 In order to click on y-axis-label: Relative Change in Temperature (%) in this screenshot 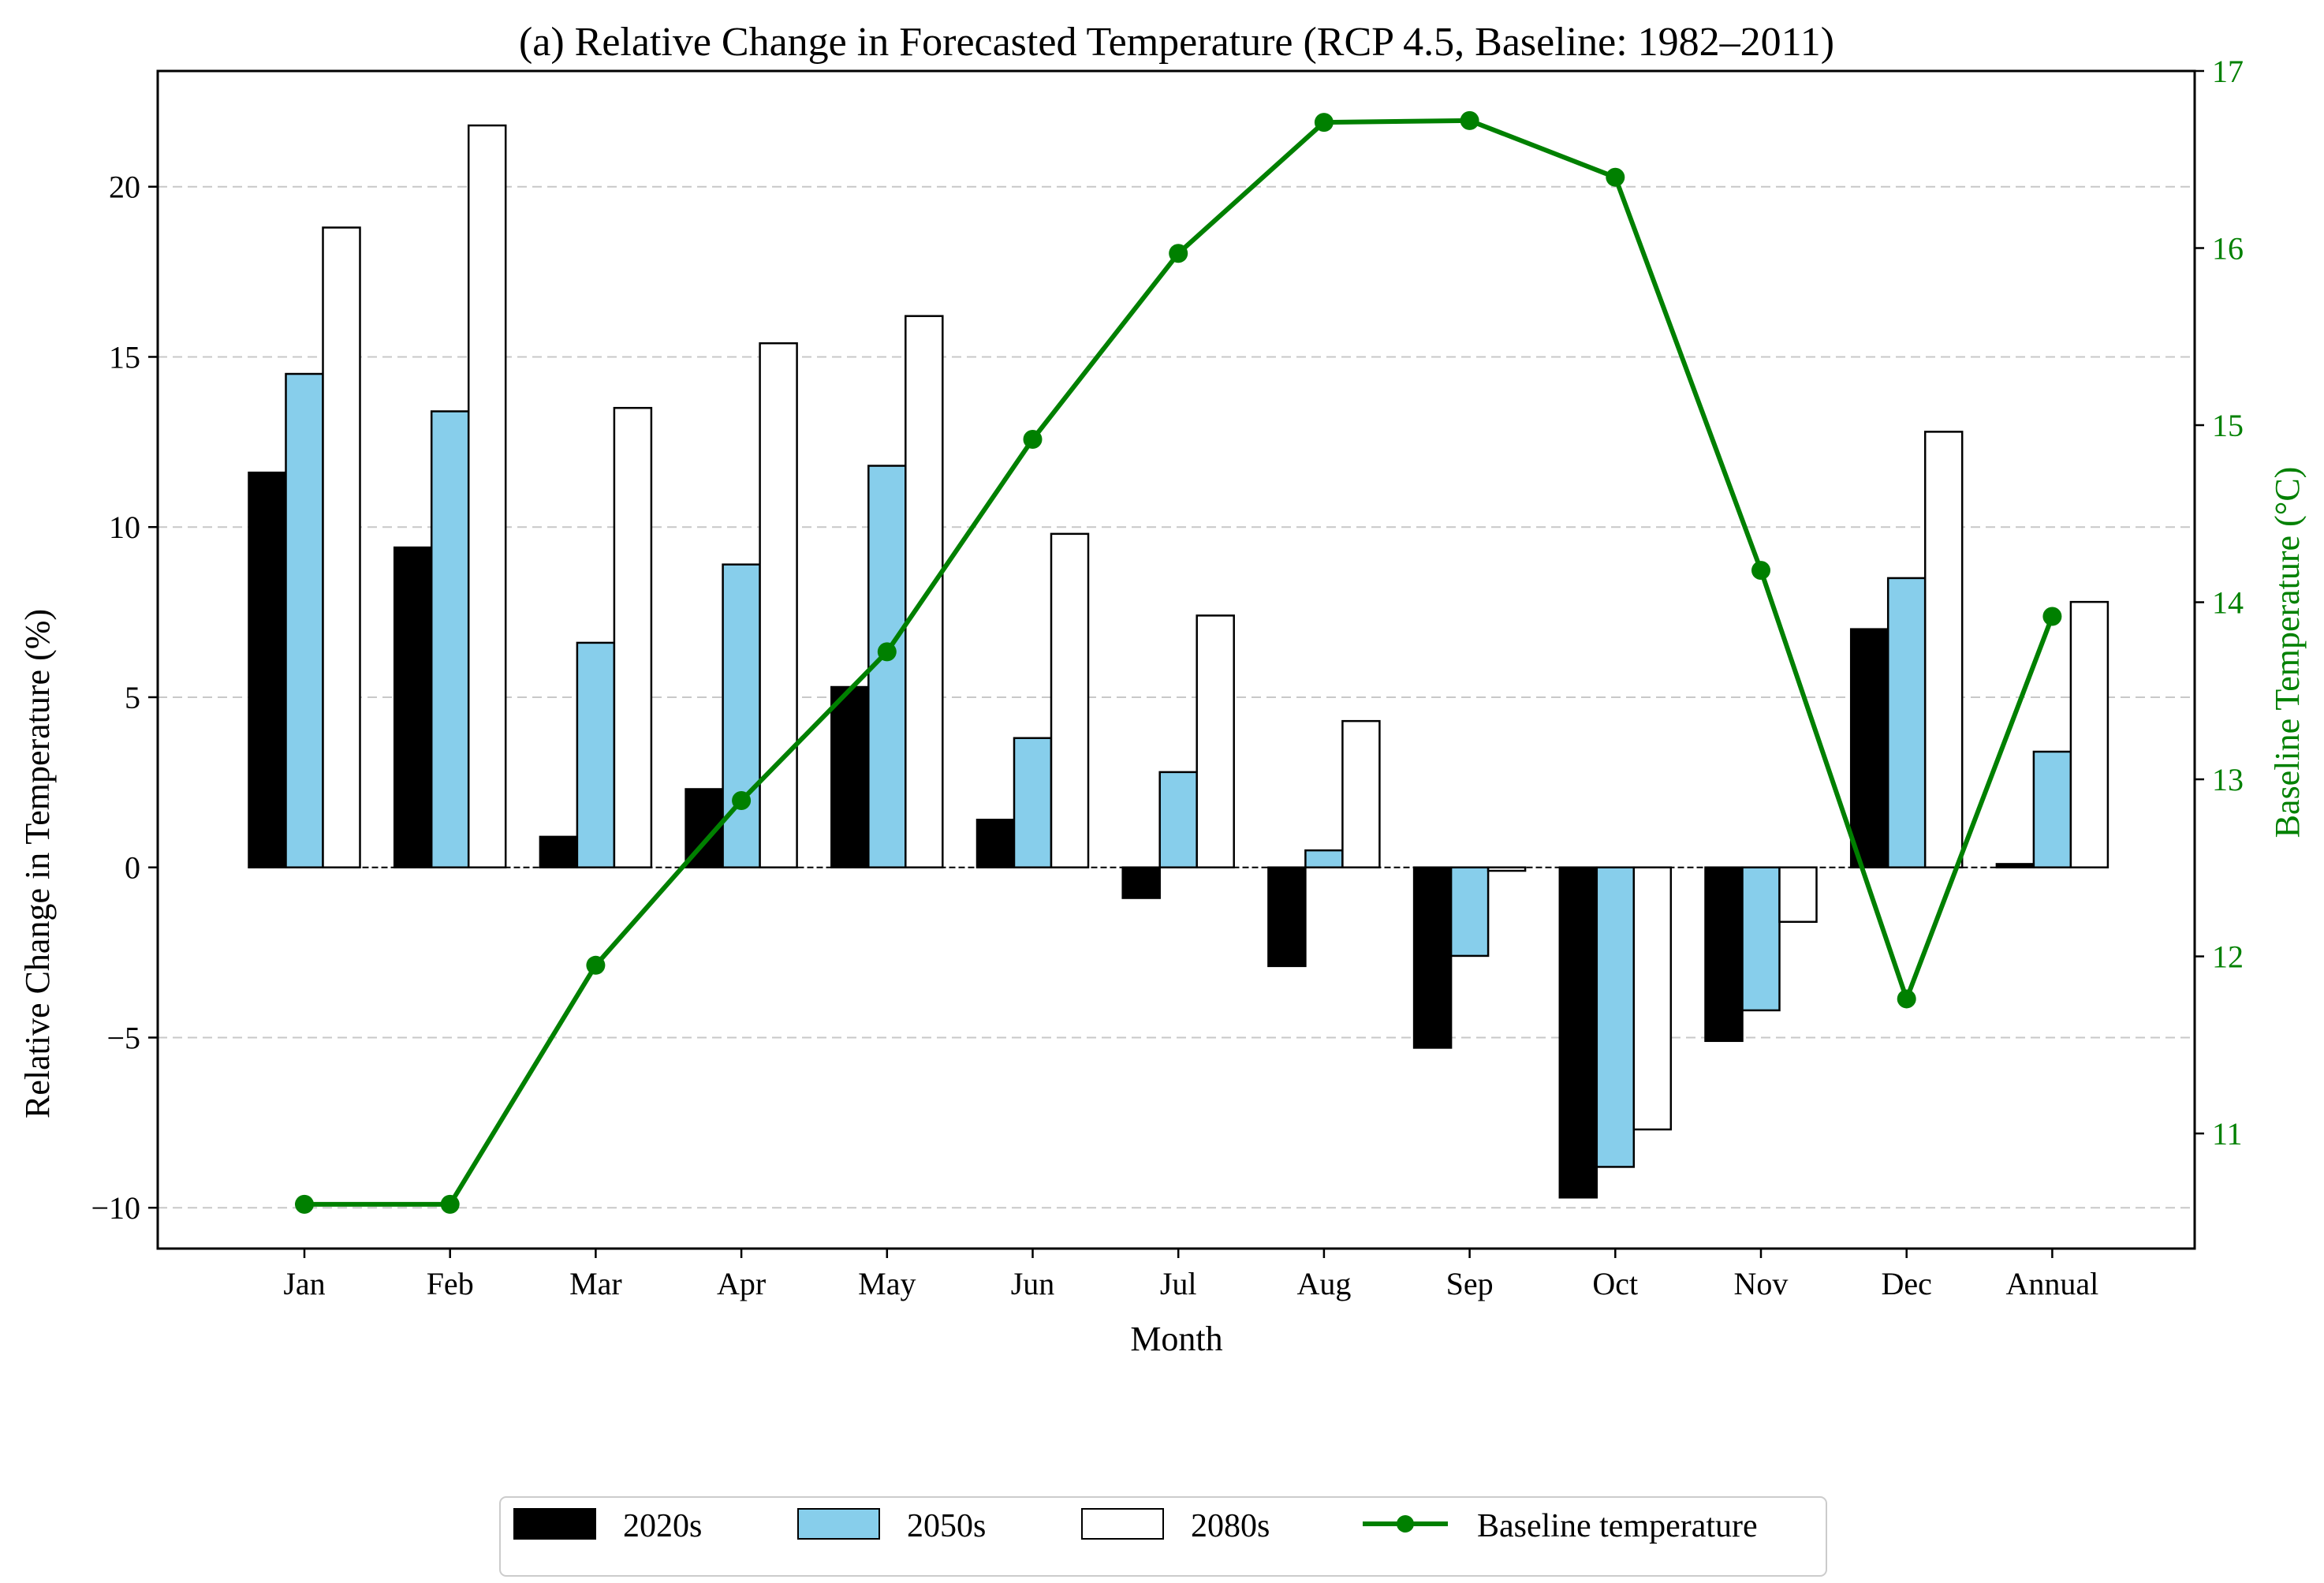, I will do `click(37, 863)`.